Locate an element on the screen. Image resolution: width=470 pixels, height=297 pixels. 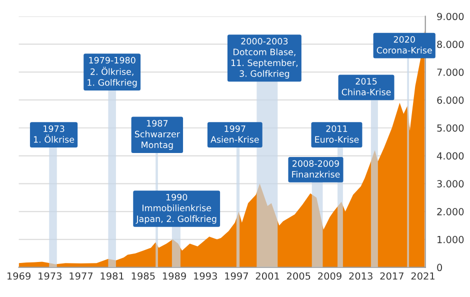
y-tick-label: 0 is located at coordinates (439, 268).